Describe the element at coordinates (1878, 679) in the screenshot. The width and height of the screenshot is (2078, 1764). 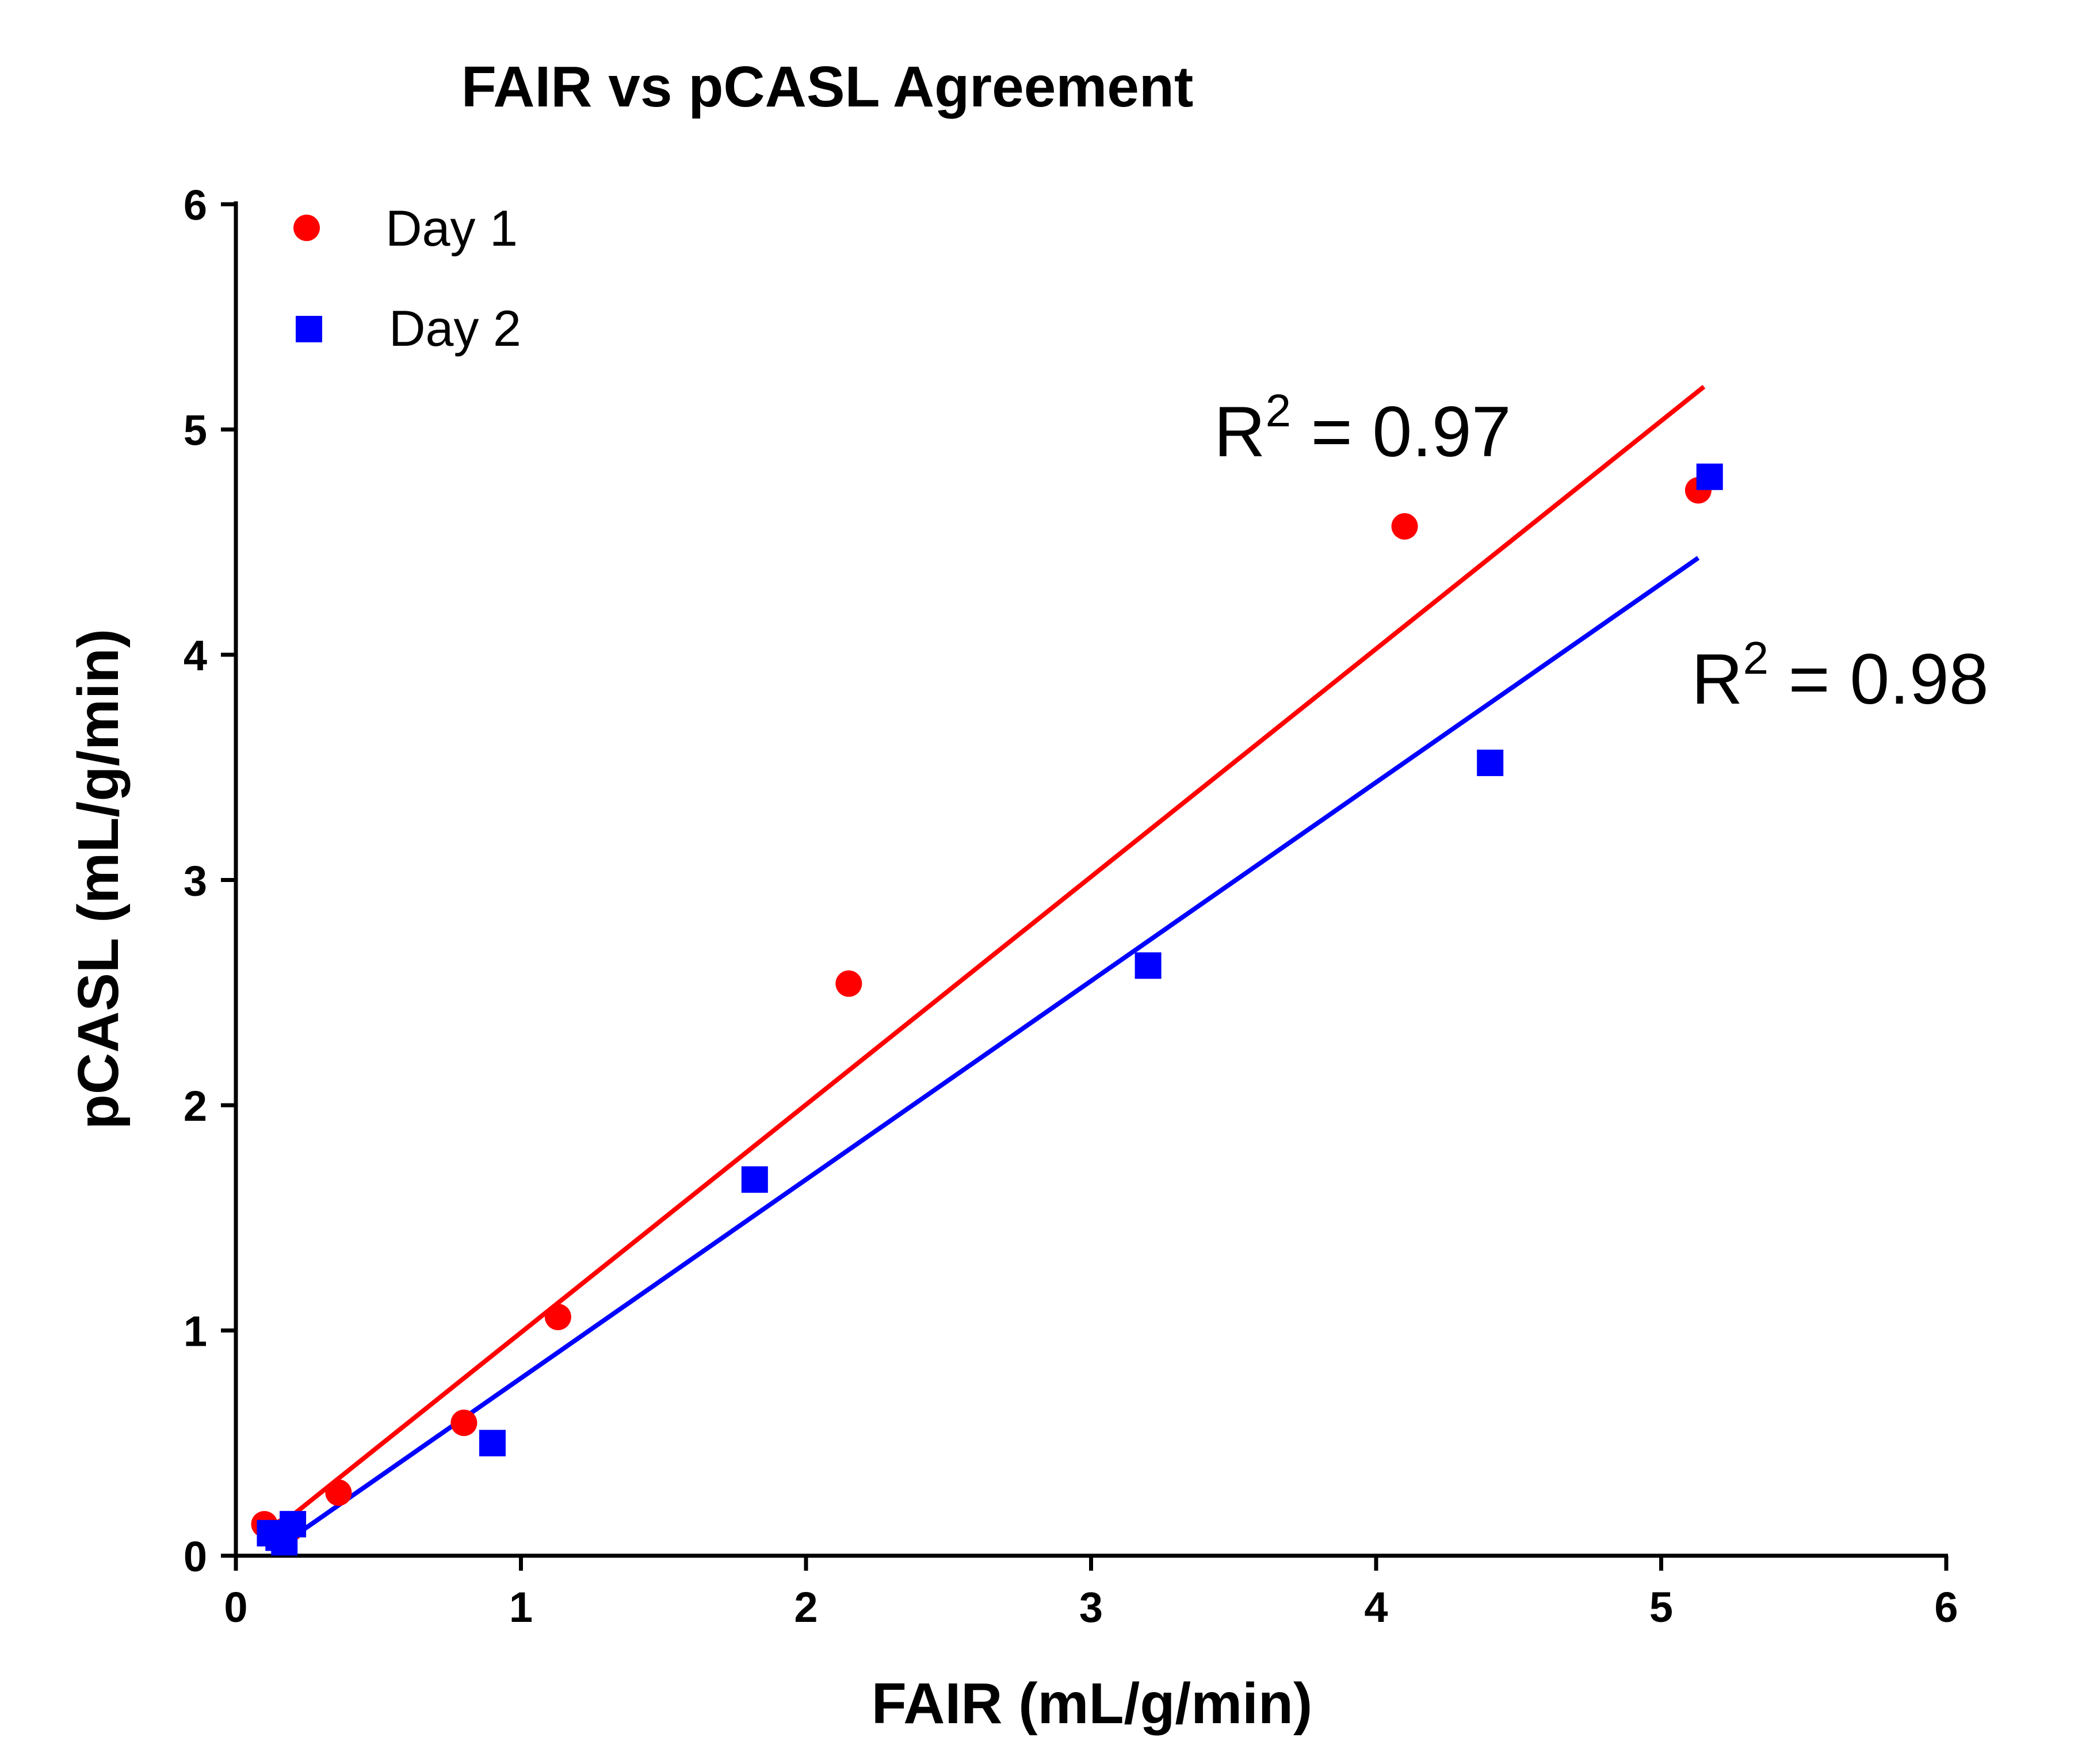
I see `r2-day2-value: = 0.98` at that location.